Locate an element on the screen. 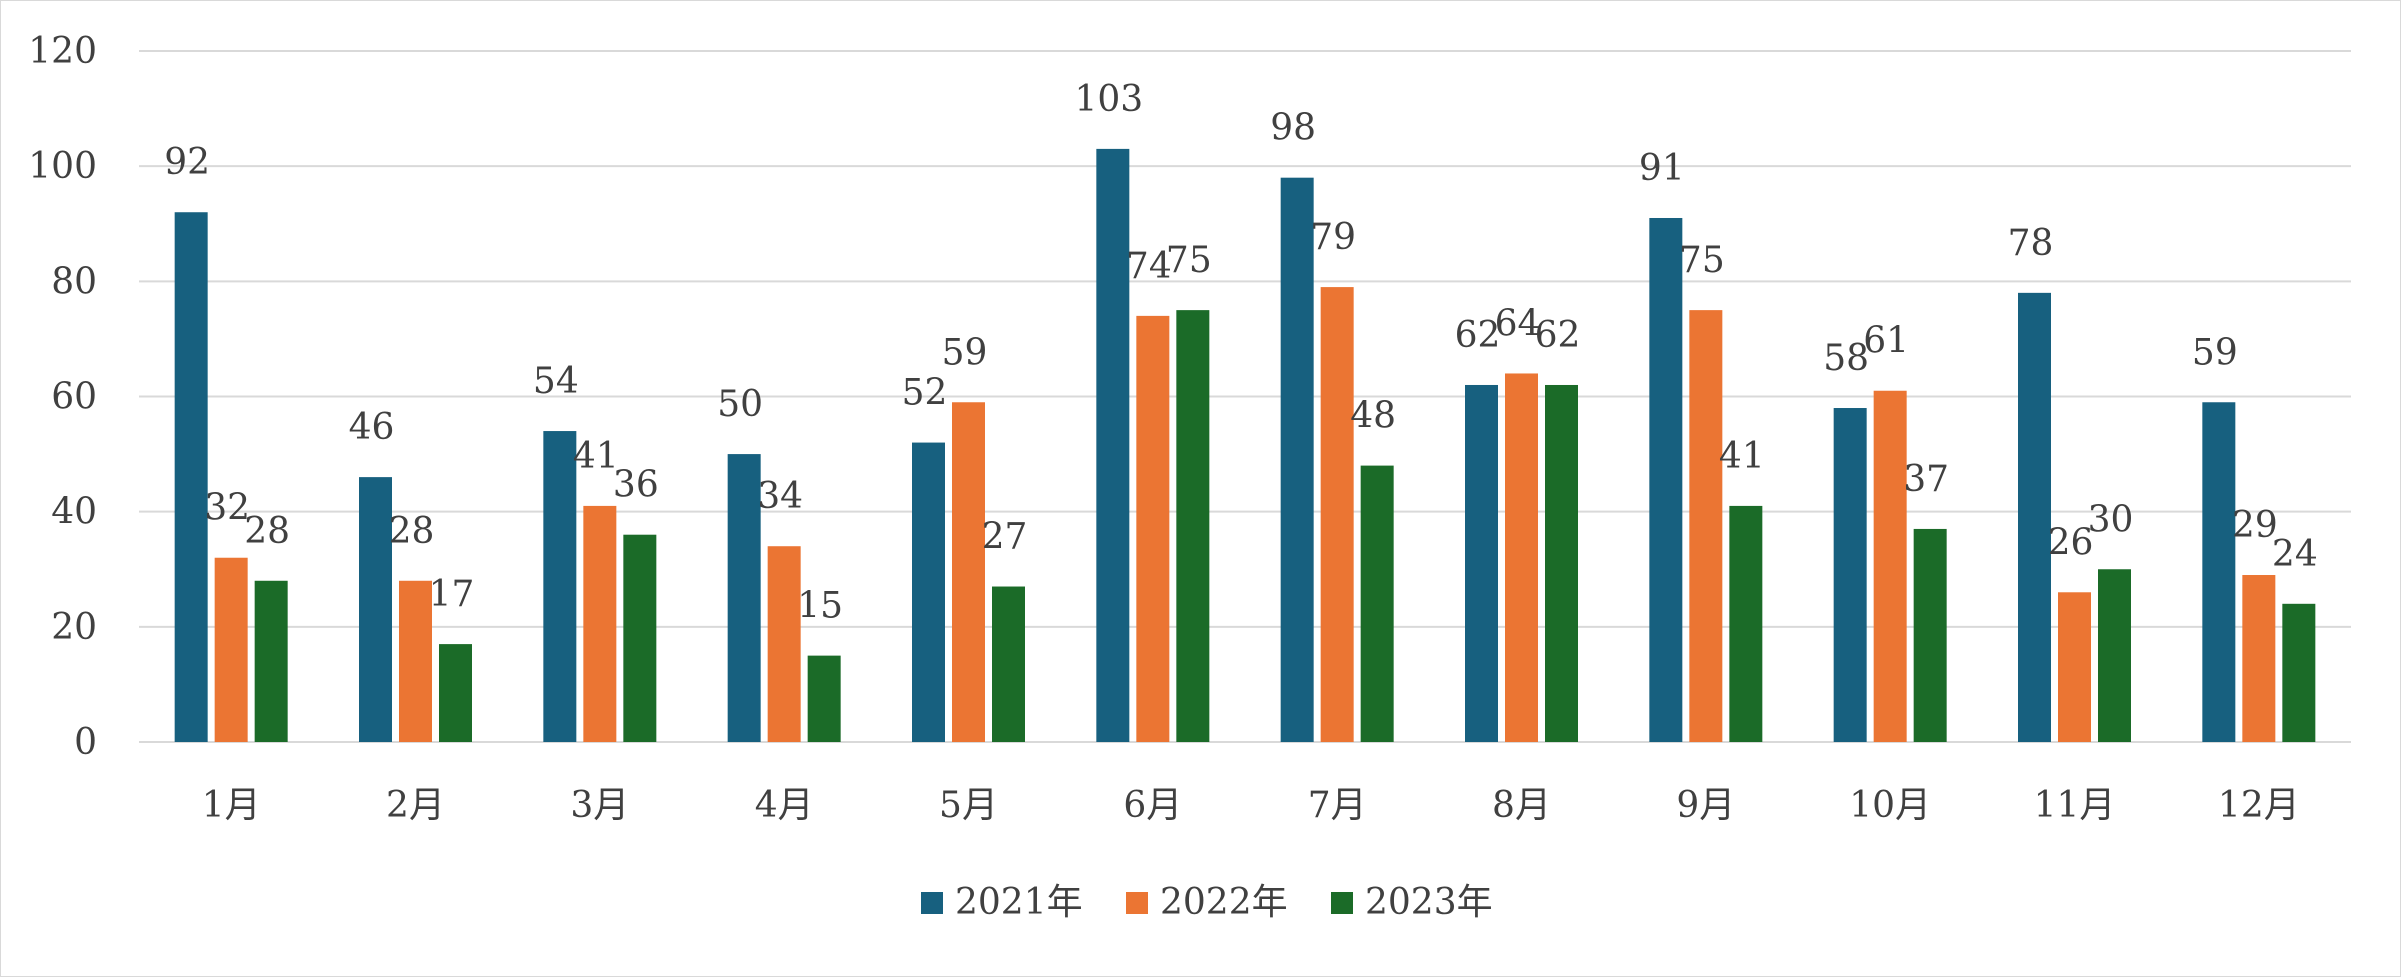 This screenshot has width=2401, height=978. bar-2022年-5月 is located at coordinates (968, 572).